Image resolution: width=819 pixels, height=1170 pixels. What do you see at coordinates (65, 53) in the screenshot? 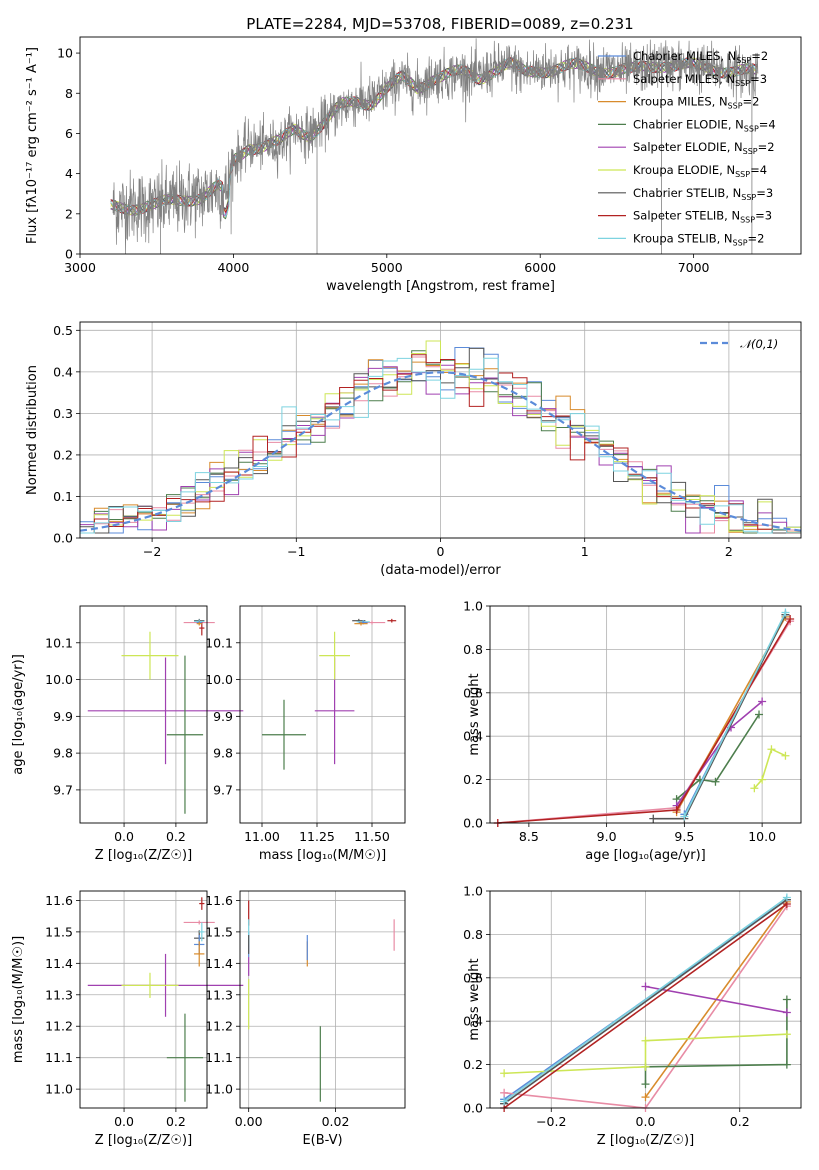
I see `y-tick-label: 10` at bounding box center [65, 53].